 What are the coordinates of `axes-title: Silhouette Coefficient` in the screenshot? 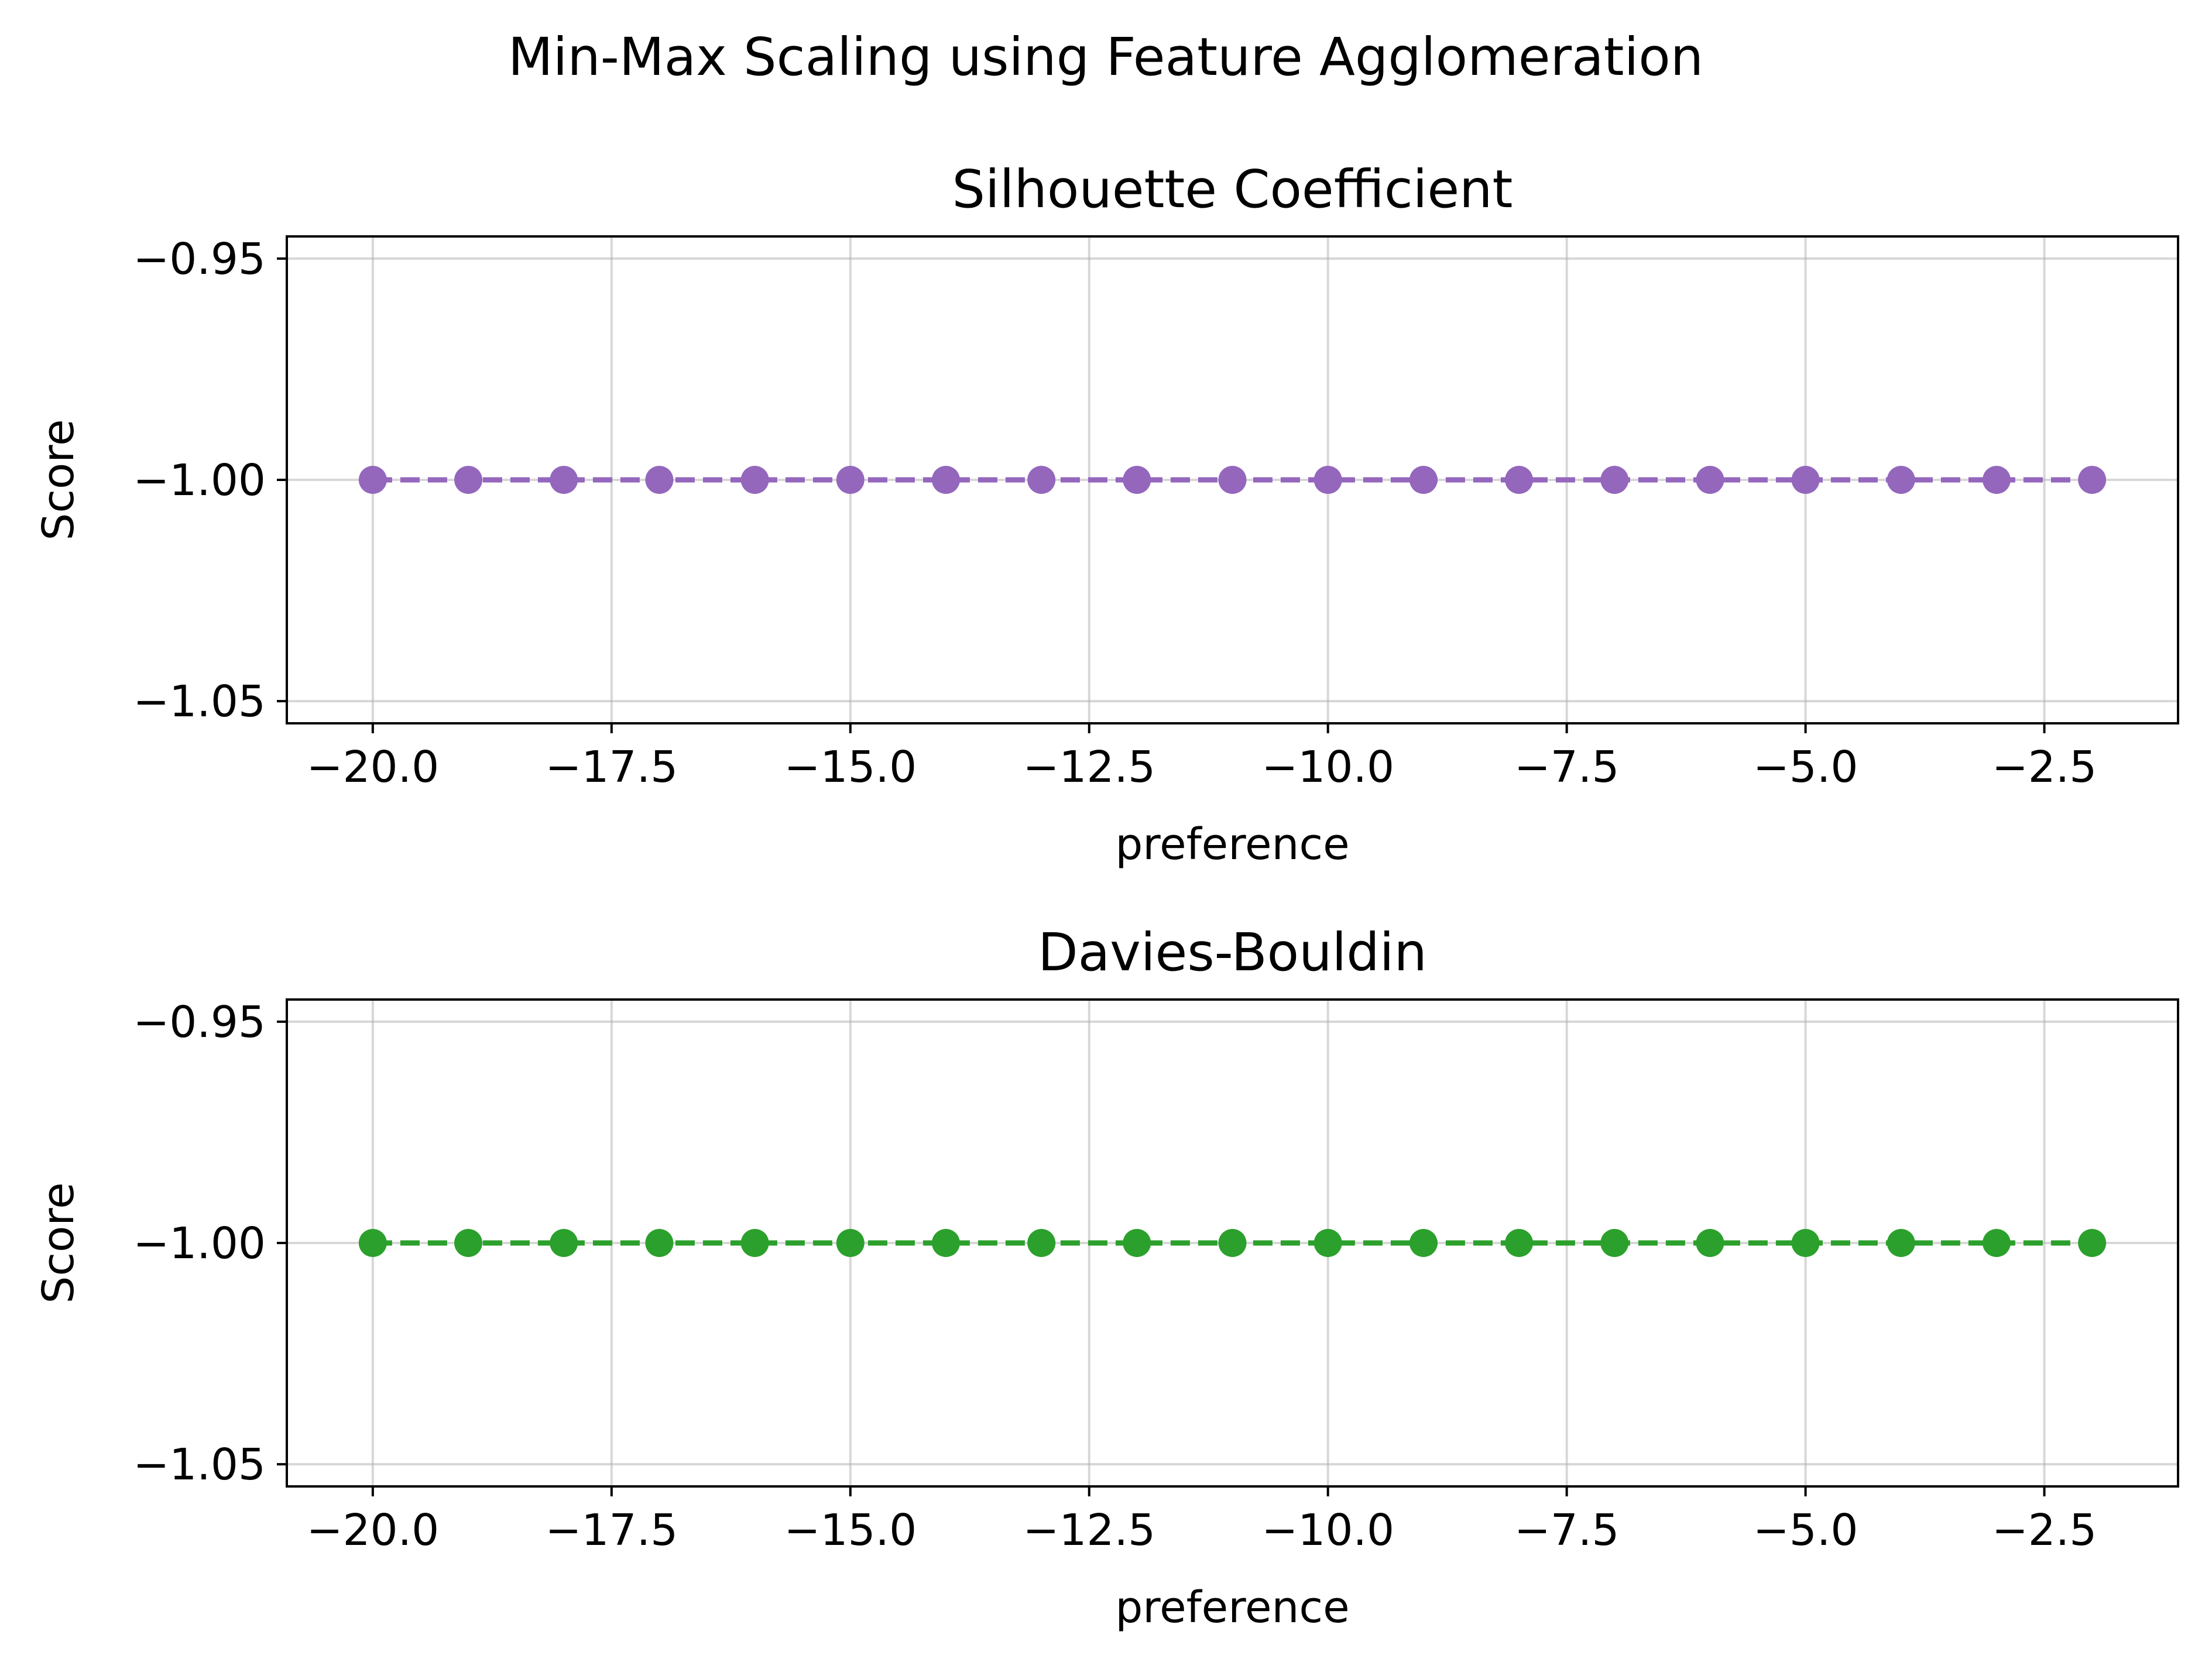 It's located at (1232, 189).